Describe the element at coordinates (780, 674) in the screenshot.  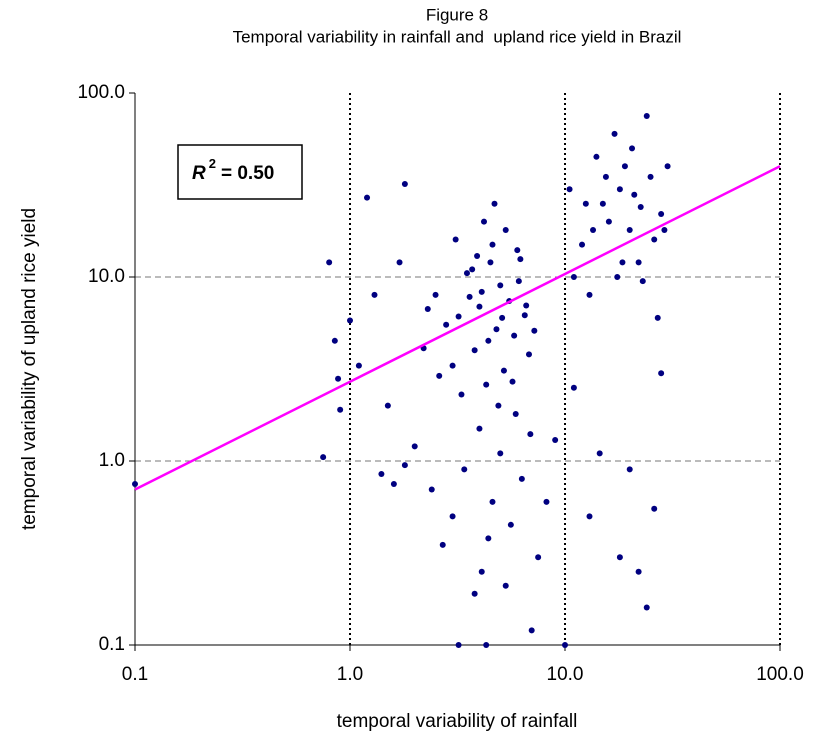
I see `x-tick-label: 100.0` at that location.